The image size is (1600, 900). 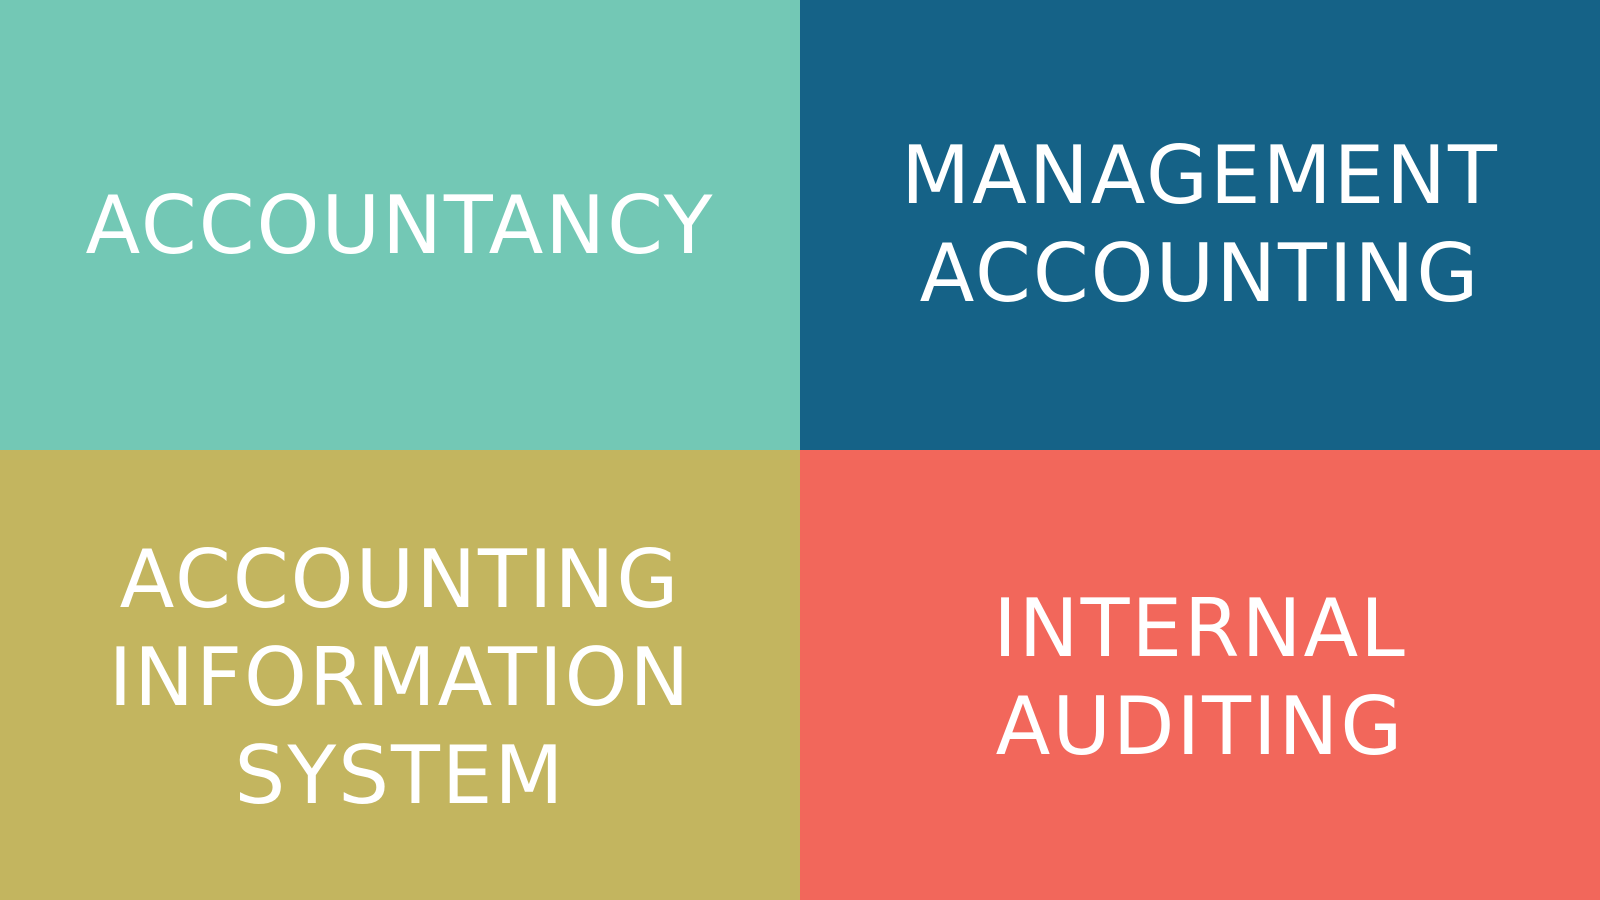 I want to click on accountancy-label: ACCOUNTANCY, so click(x=400, y=226).